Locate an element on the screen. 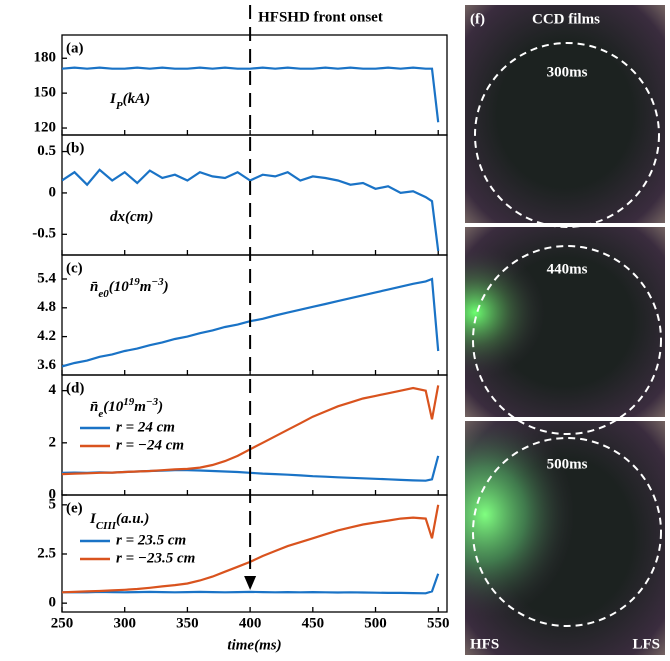 This screenshot has width=670, height=661. onset-arrow is located at coordinates (250, 583).